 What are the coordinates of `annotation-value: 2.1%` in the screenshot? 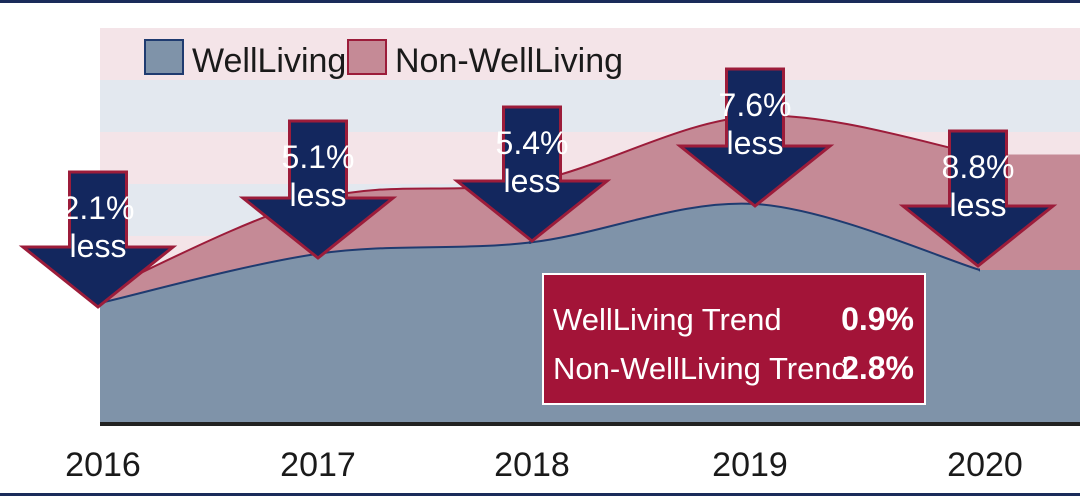 It's located at (98, 208).